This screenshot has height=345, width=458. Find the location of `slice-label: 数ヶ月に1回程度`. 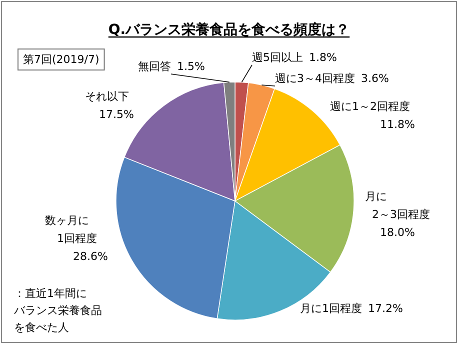

slice-label: 数ヶ月に1回程度 is located at coordinates (71, 229).